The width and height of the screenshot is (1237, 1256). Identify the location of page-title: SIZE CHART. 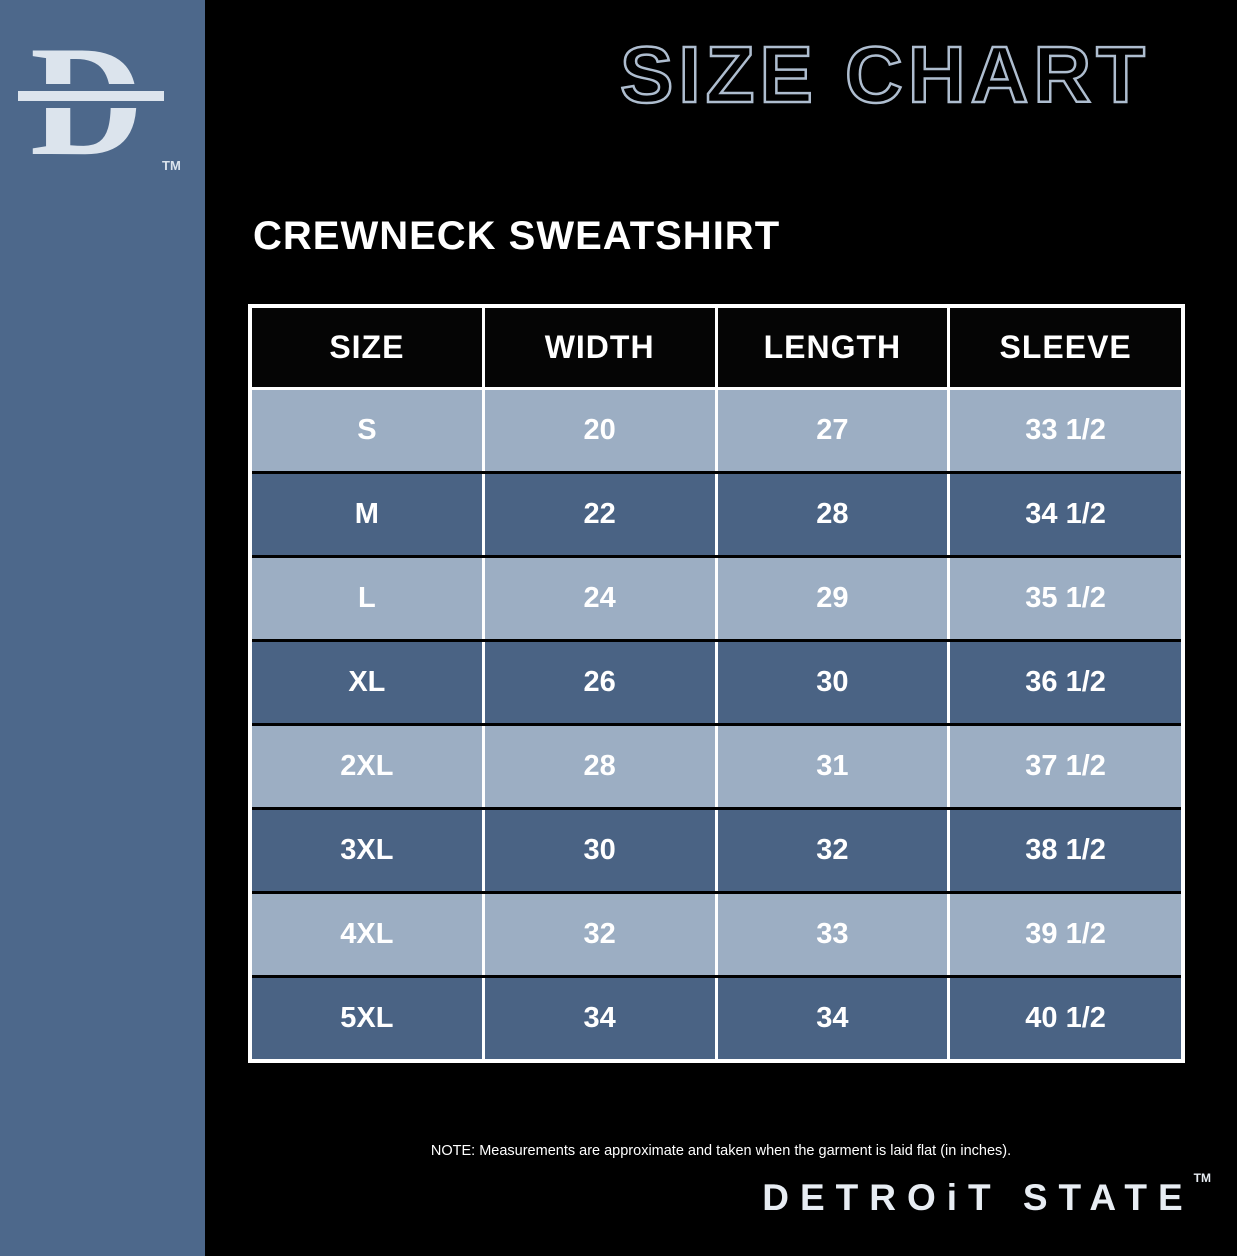
(885, 74).